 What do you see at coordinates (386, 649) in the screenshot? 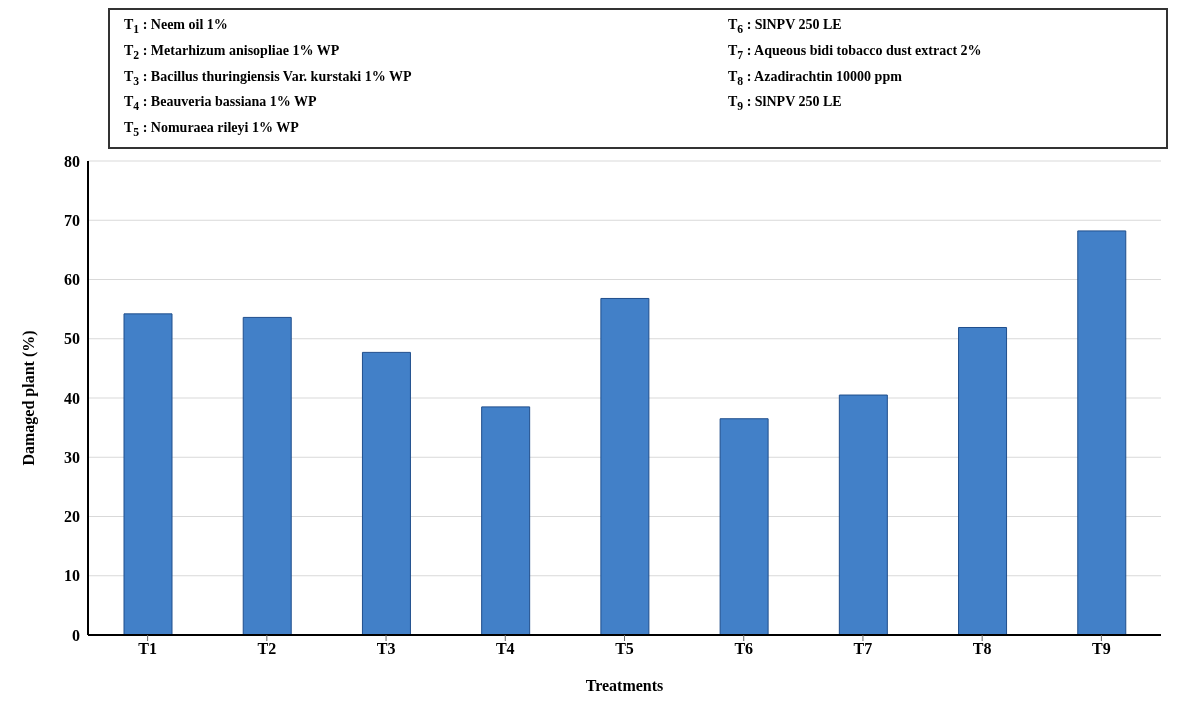
I see `x-tick-label: T3` at bounding box center [386, 649].